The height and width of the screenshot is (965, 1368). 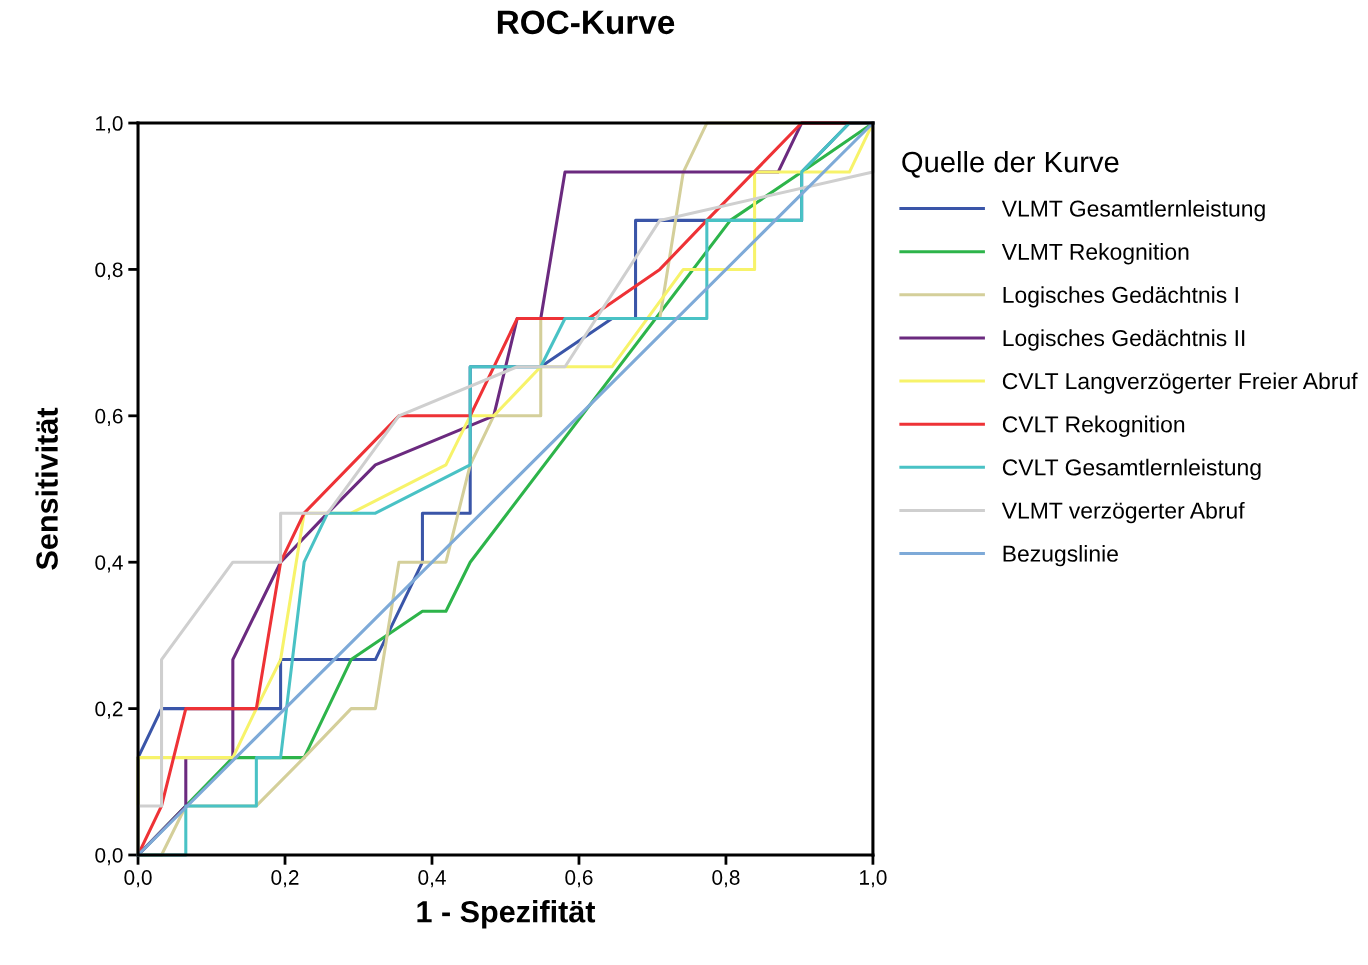 I want to click on legend-label: CVLT Gesamtlernleistung, so click(x=1131, y=469).